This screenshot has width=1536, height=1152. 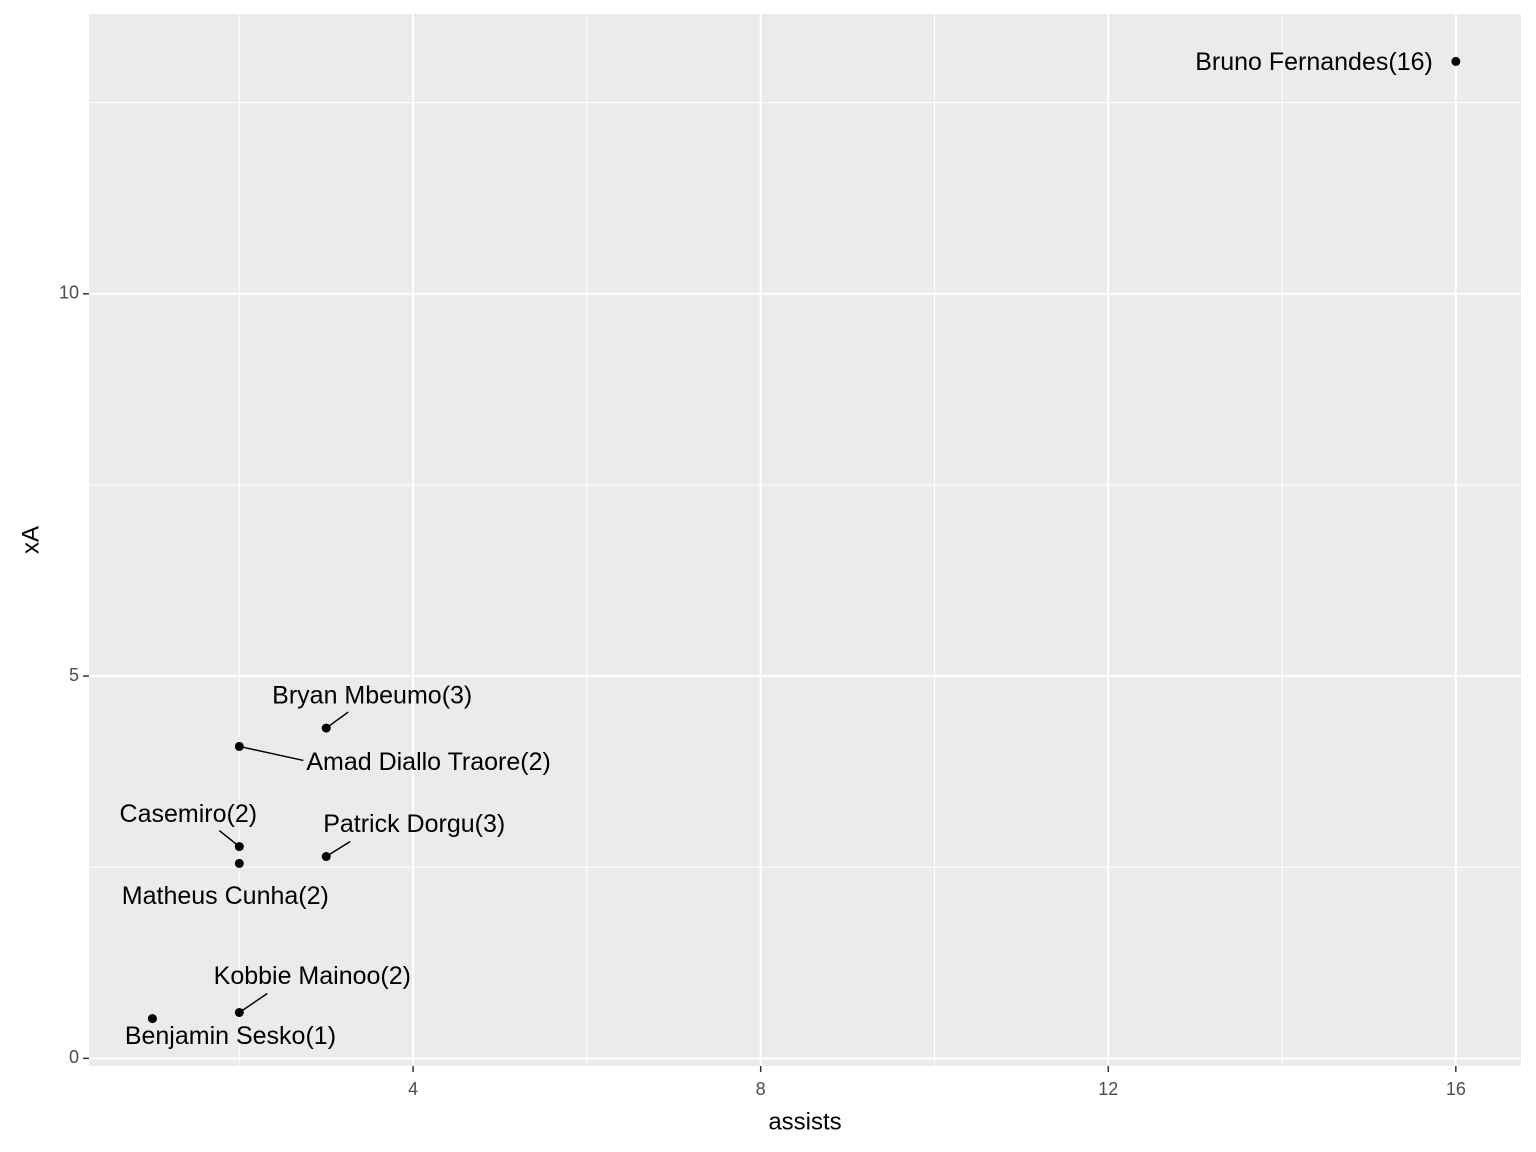 What do you see at coordinates (189, 814) in the screenshot?
I see `point-label: Casemiro(2)` at bounding box center [189, 814].